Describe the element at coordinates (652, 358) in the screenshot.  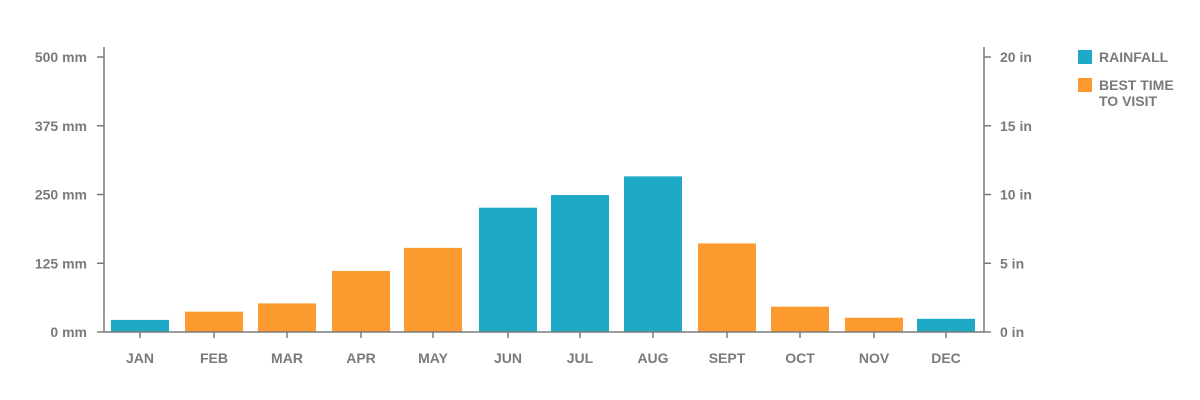
I see `x-tick-label: AUG` at that location.